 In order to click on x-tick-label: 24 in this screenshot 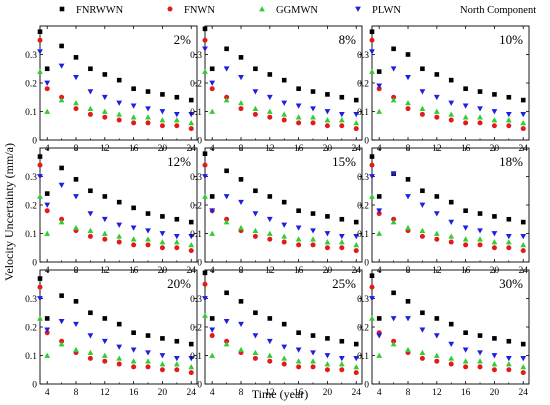, I will do `click(191, 393)`.